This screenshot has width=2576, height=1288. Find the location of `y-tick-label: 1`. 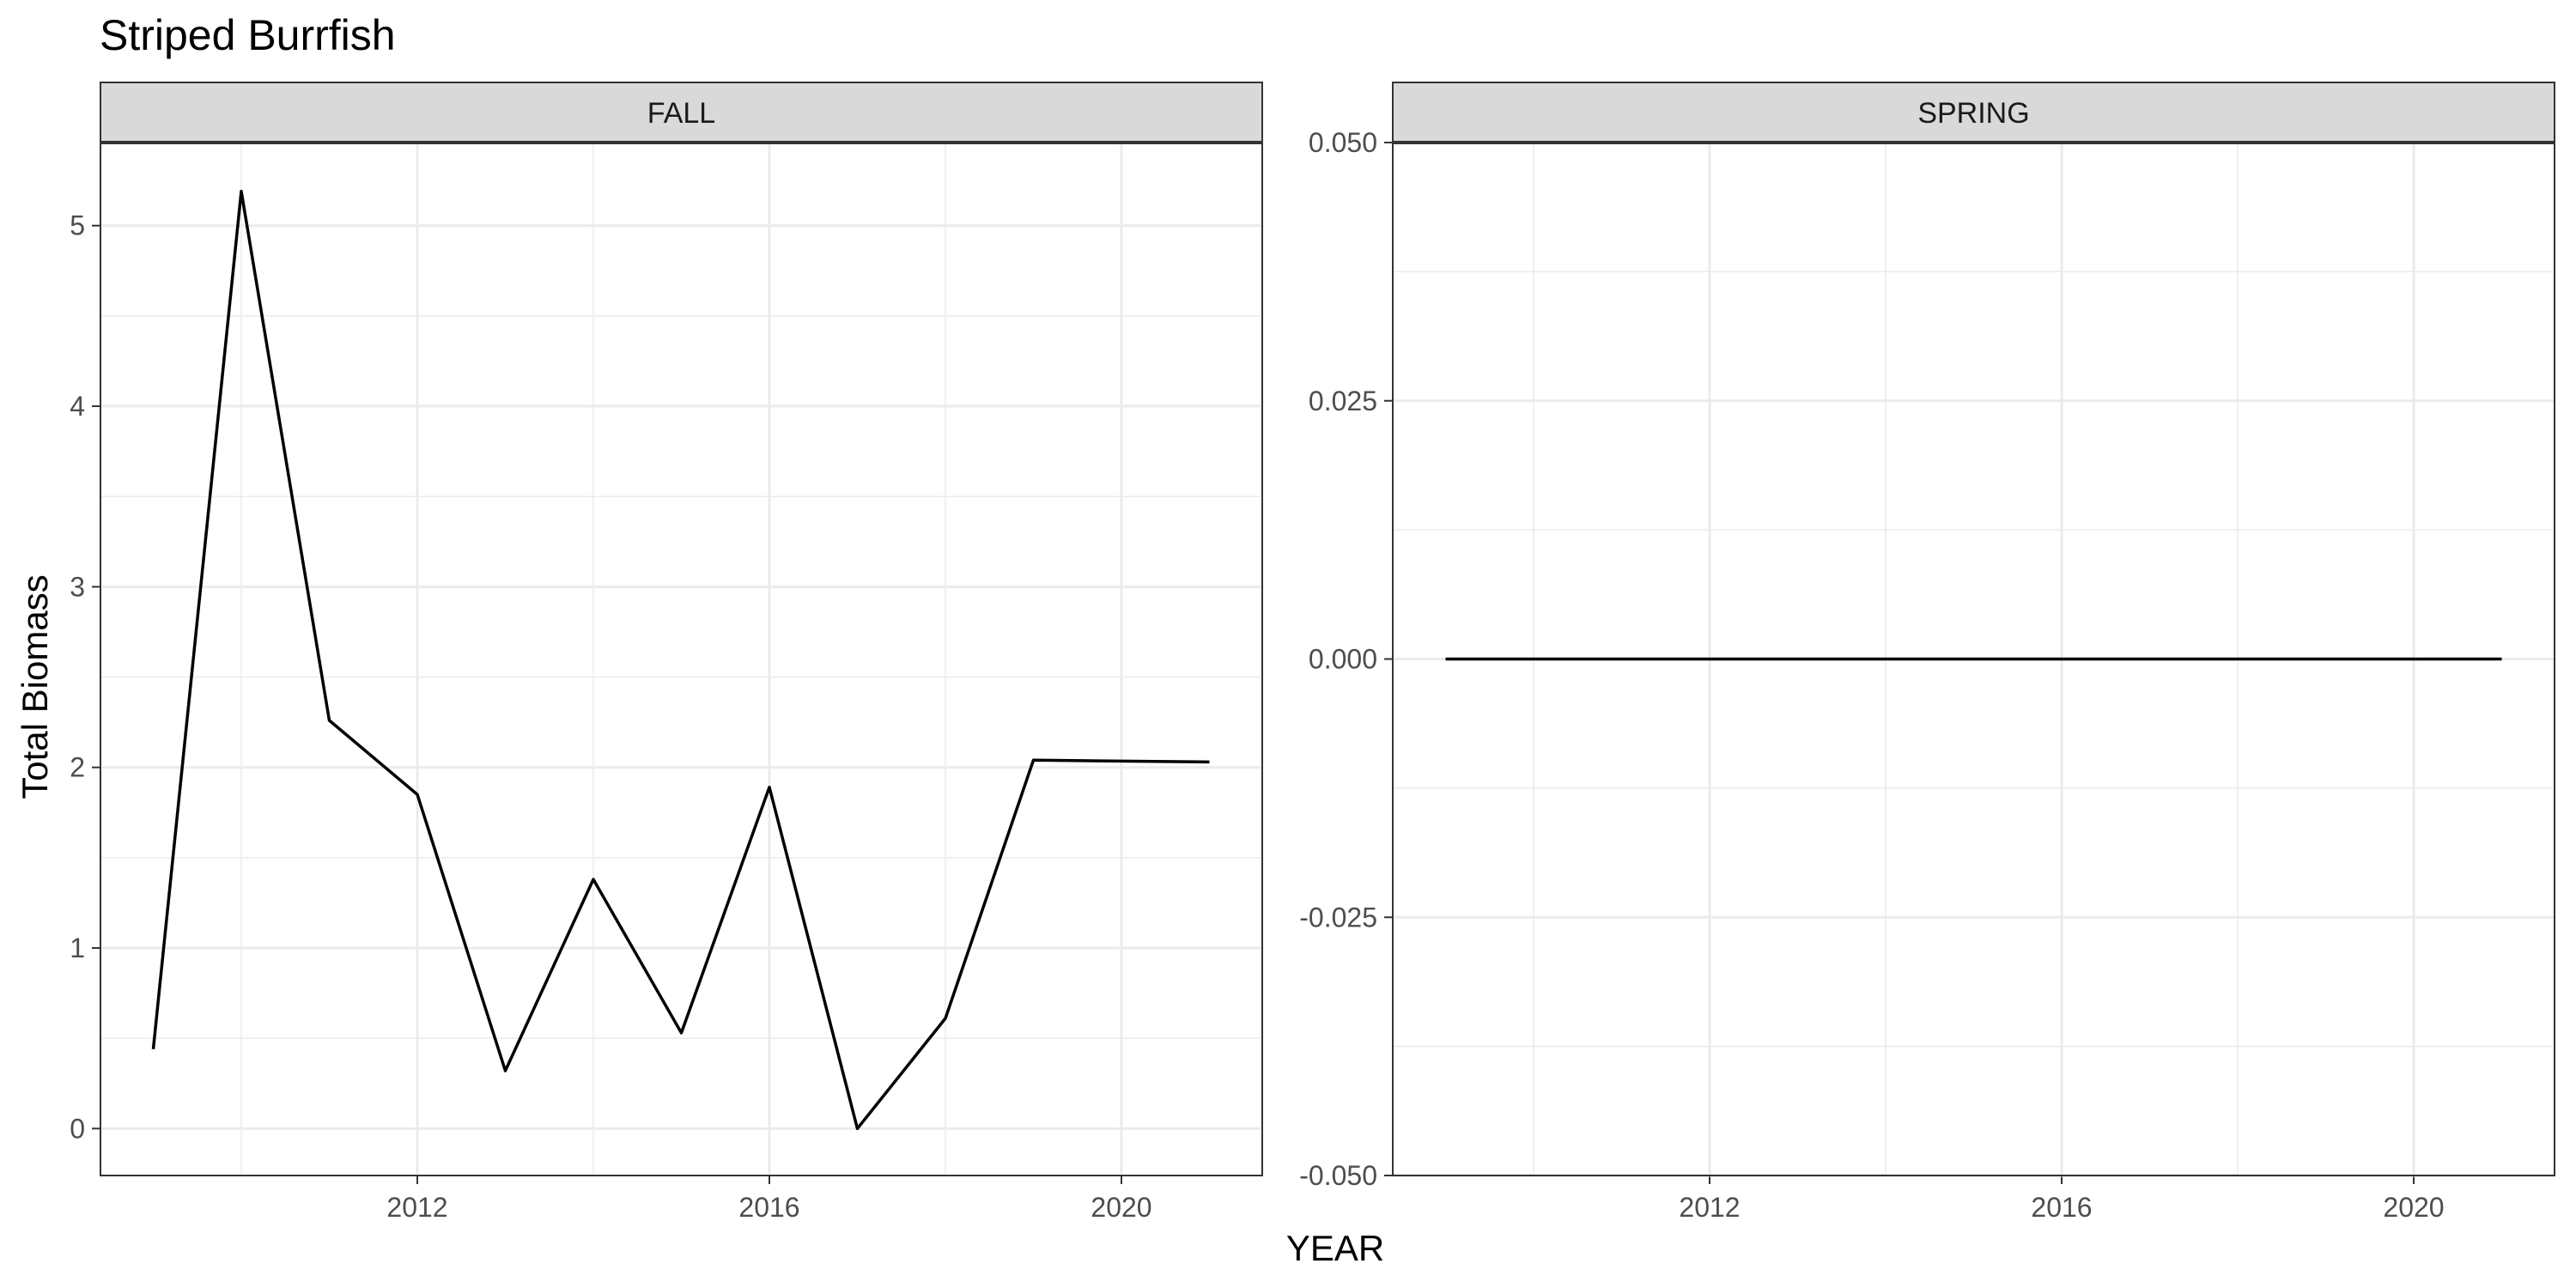

y-tick-label: 1 is located at coordinates (77, 948).